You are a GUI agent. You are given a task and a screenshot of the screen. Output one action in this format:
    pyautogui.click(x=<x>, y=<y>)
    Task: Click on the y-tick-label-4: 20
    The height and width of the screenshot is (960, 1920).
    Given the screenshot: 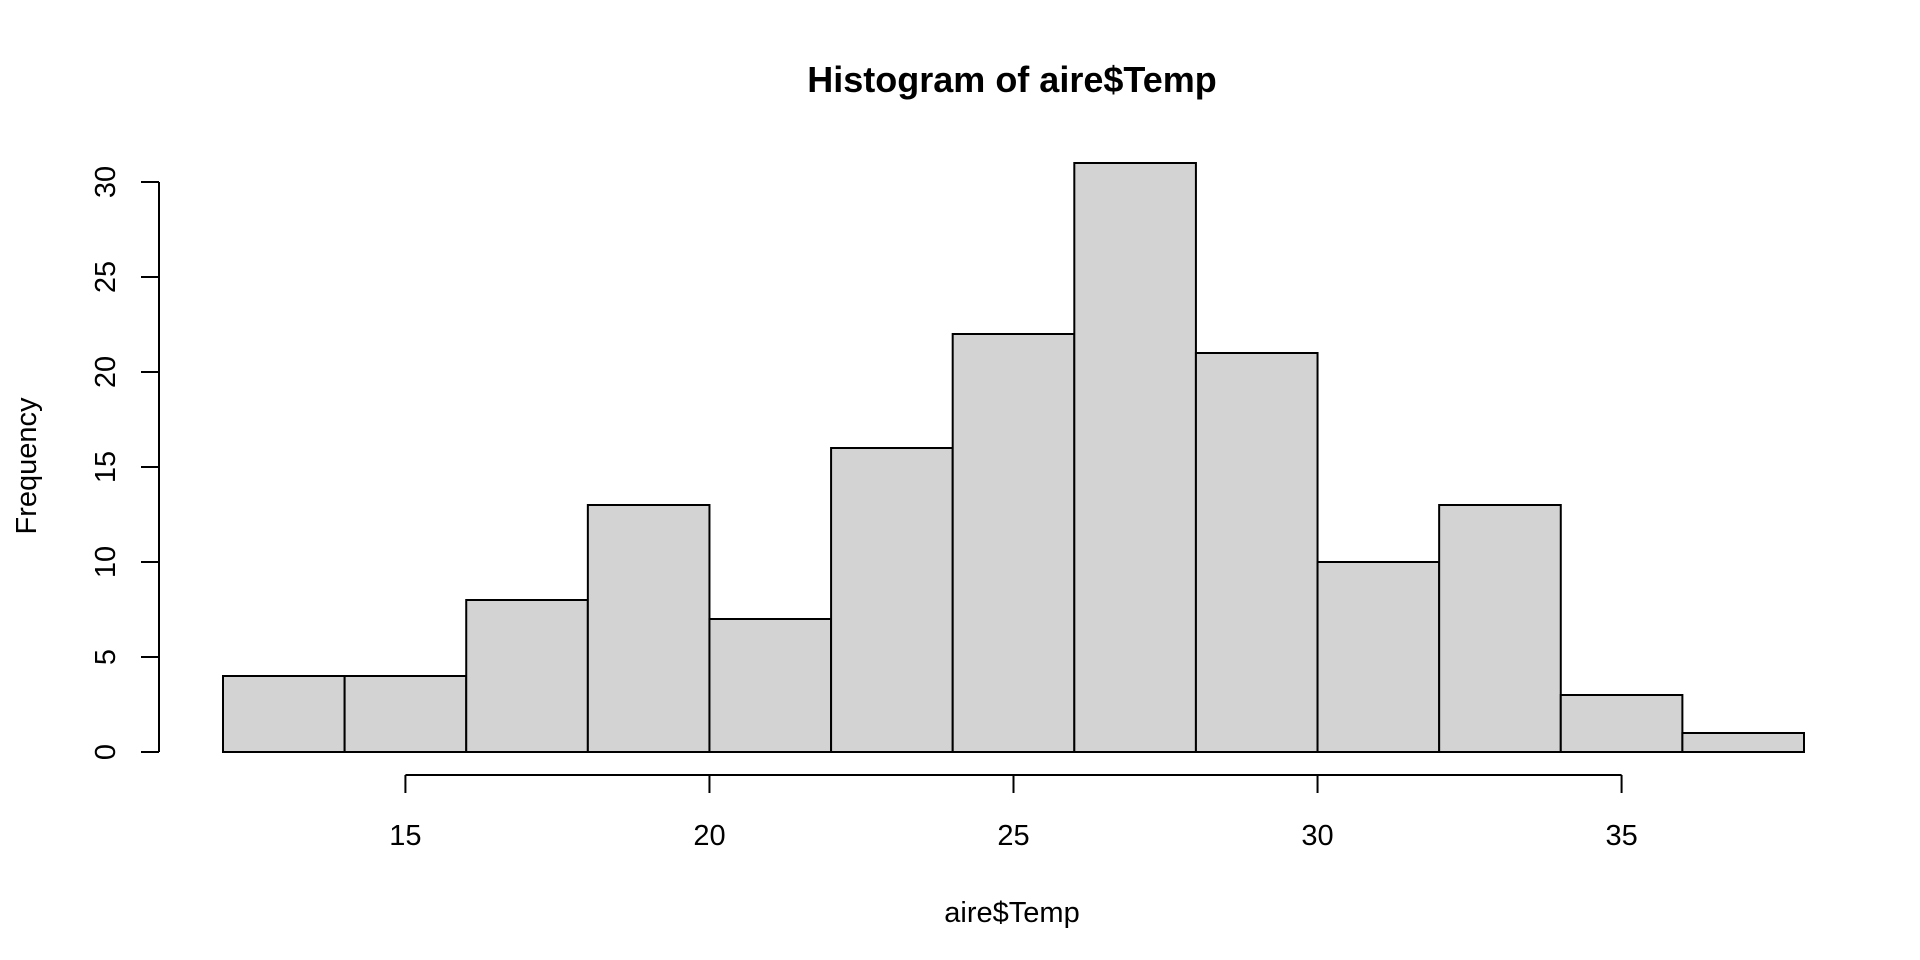 What is the action you would take?
    pyautogui.click(x=106, y=372)
    